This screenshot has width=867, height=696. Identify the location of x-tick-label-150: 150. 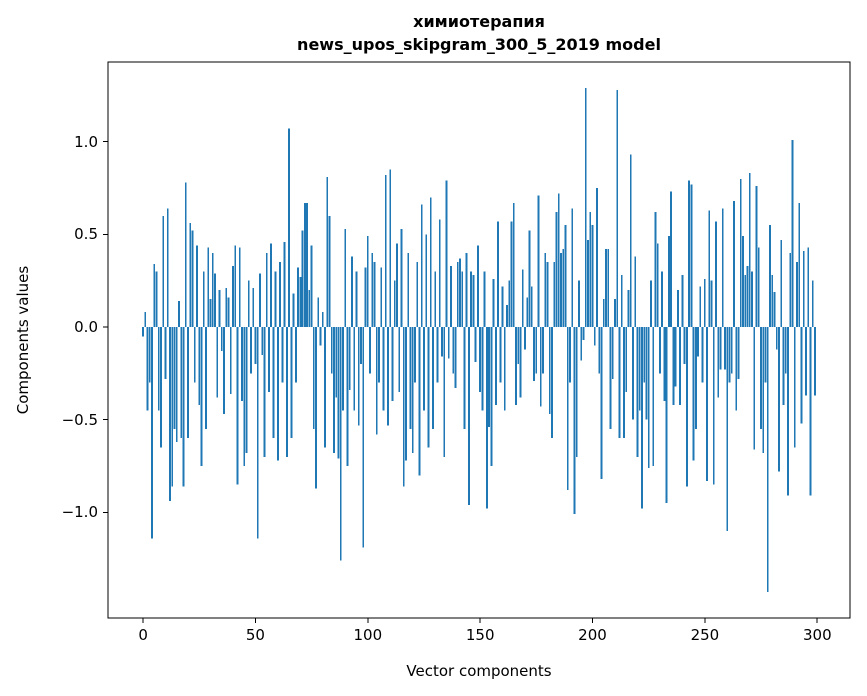
(480, 635).